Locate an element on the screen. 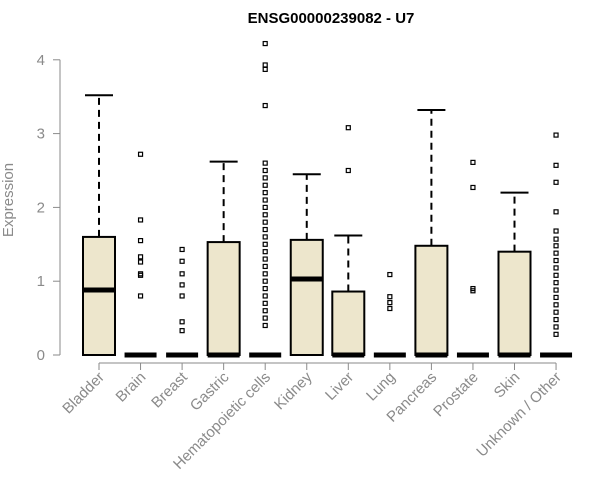 The width and height of the screenshot is (600, 500). y-tick-label: 4 is located at coordinates (41, 60).